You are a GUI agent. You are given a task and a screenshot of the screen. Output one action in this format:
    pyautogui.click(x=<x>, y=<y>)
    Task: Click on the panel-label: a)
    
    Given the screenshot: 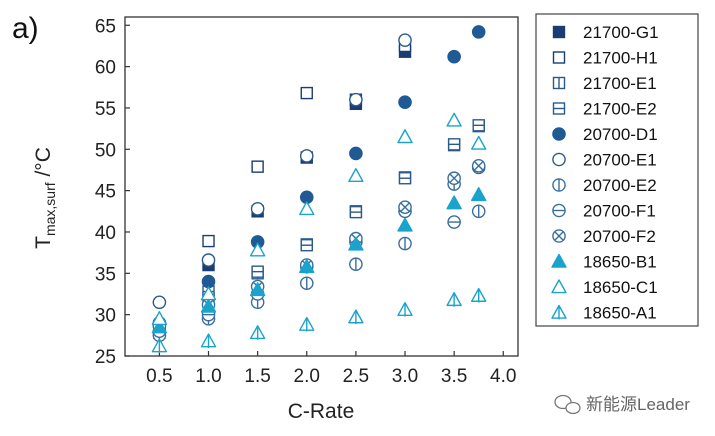 What is the action you would take?
    pyautogui.click(x=25, y=28)
    